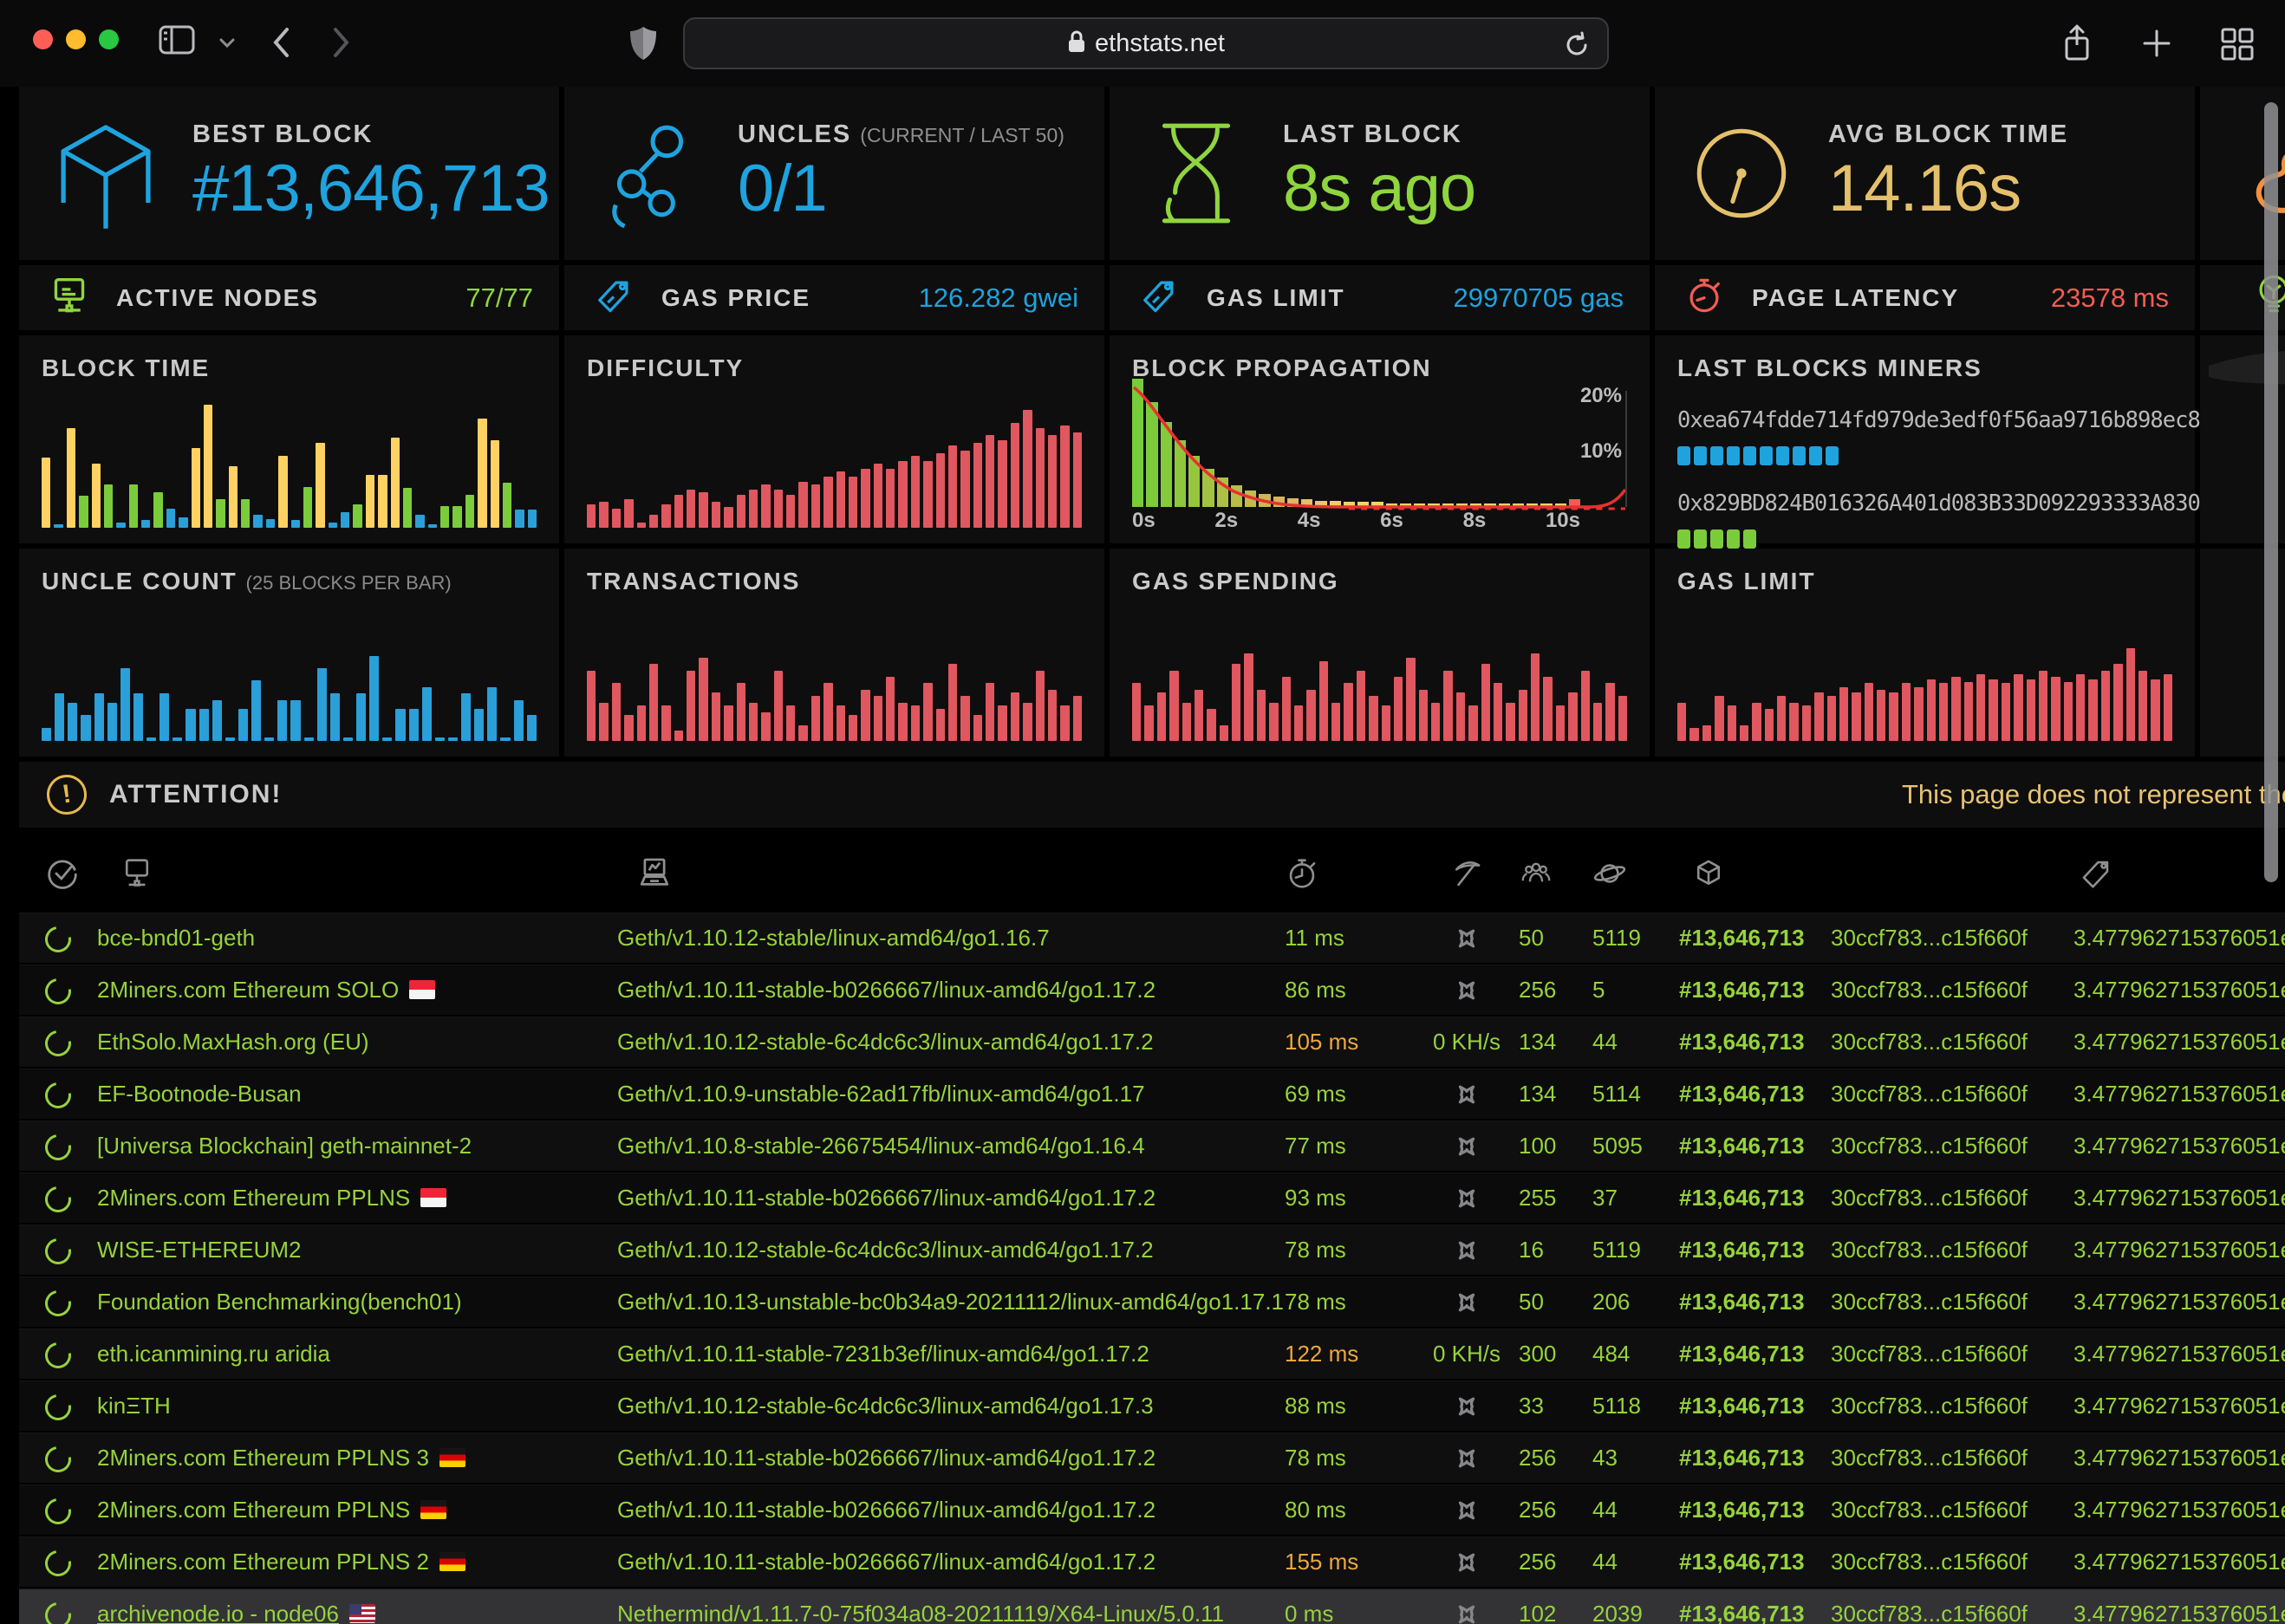  What do you see at coordinates (43, 39) in the screenshot?
I see `close-window-button` at bounding box center [43, 39].